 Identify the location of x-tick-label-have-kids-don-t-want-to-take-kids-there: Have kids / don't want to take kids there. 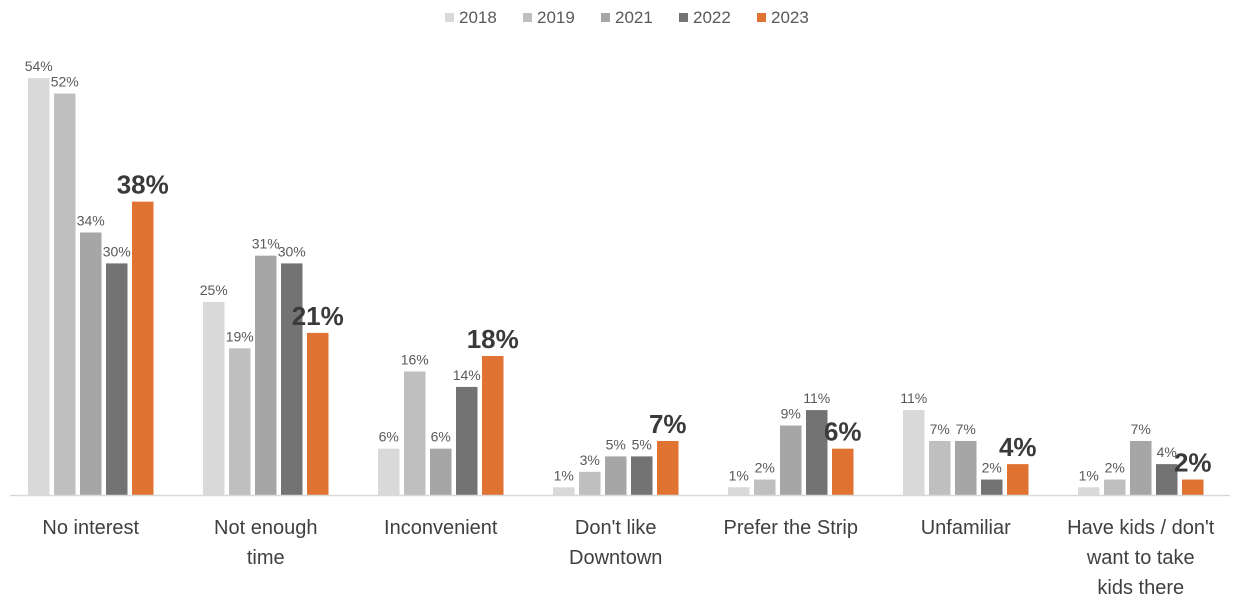
(1141, 558).